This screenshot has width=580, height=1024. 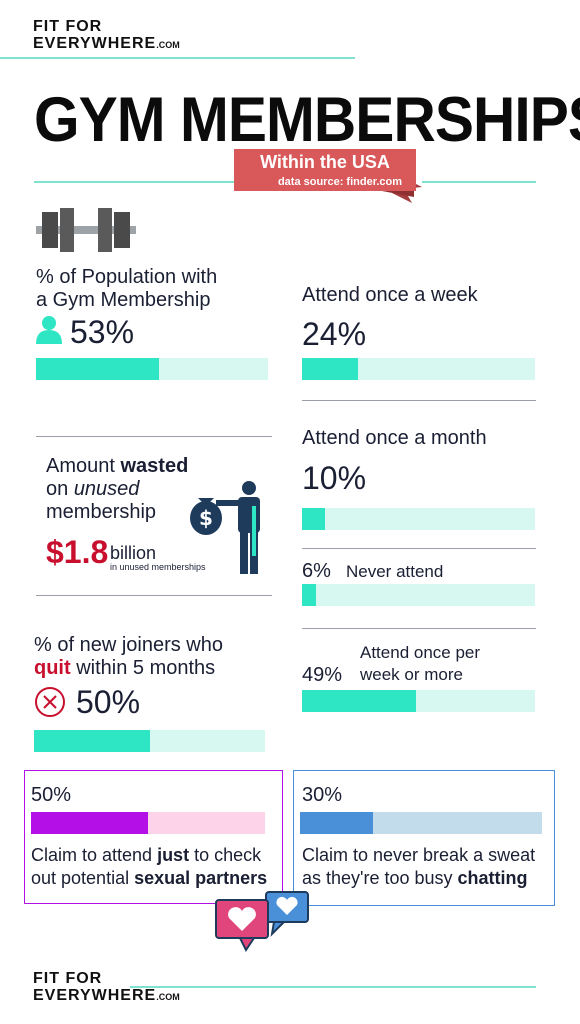 I want to click on weekly-plus-value: 49%, so click(x=322, y=675).